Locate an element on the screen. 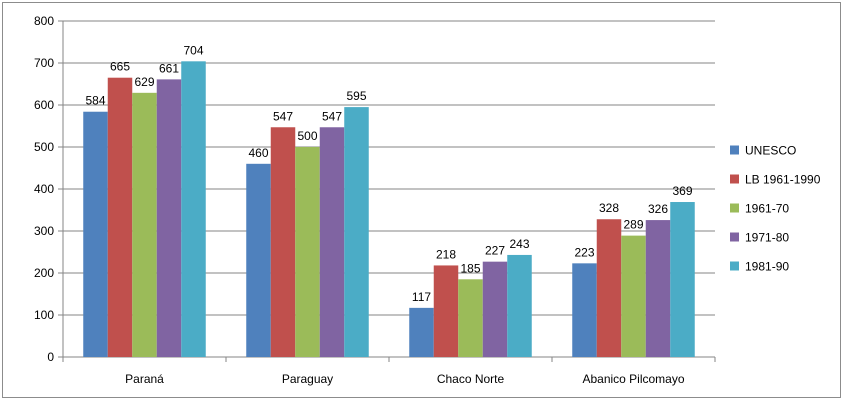  data-label: 629 is located at coordinates (144, 82).